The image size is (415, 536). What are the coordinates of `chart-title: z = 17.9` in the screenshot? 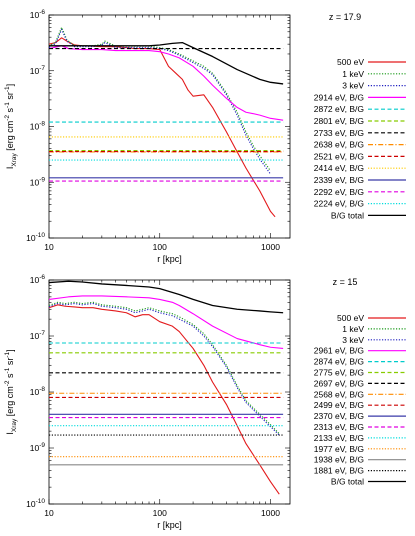 It's located at (345, 17).